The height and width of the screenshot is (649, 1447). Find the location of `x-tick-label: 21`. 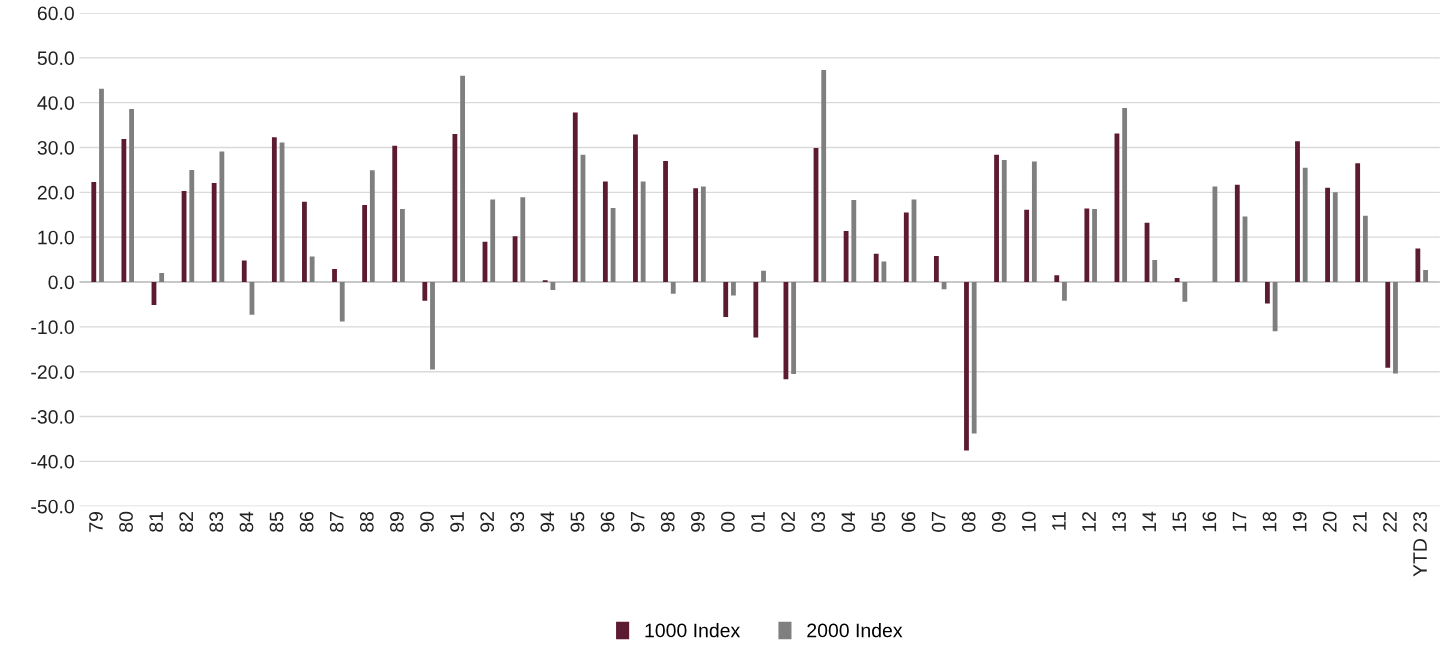

x-tick-label: 21 is located at coordinates (1359, 522).